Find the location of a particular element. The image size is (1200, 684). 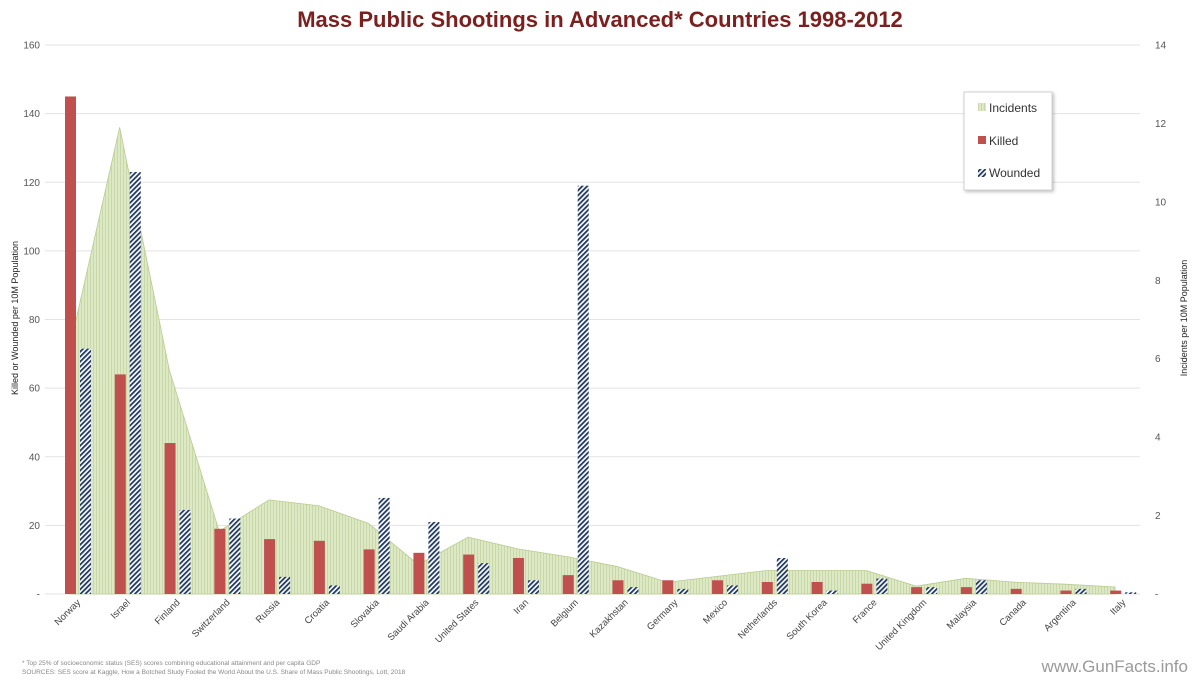

bar-killed-netherlands is located at coordinates (767, 587).